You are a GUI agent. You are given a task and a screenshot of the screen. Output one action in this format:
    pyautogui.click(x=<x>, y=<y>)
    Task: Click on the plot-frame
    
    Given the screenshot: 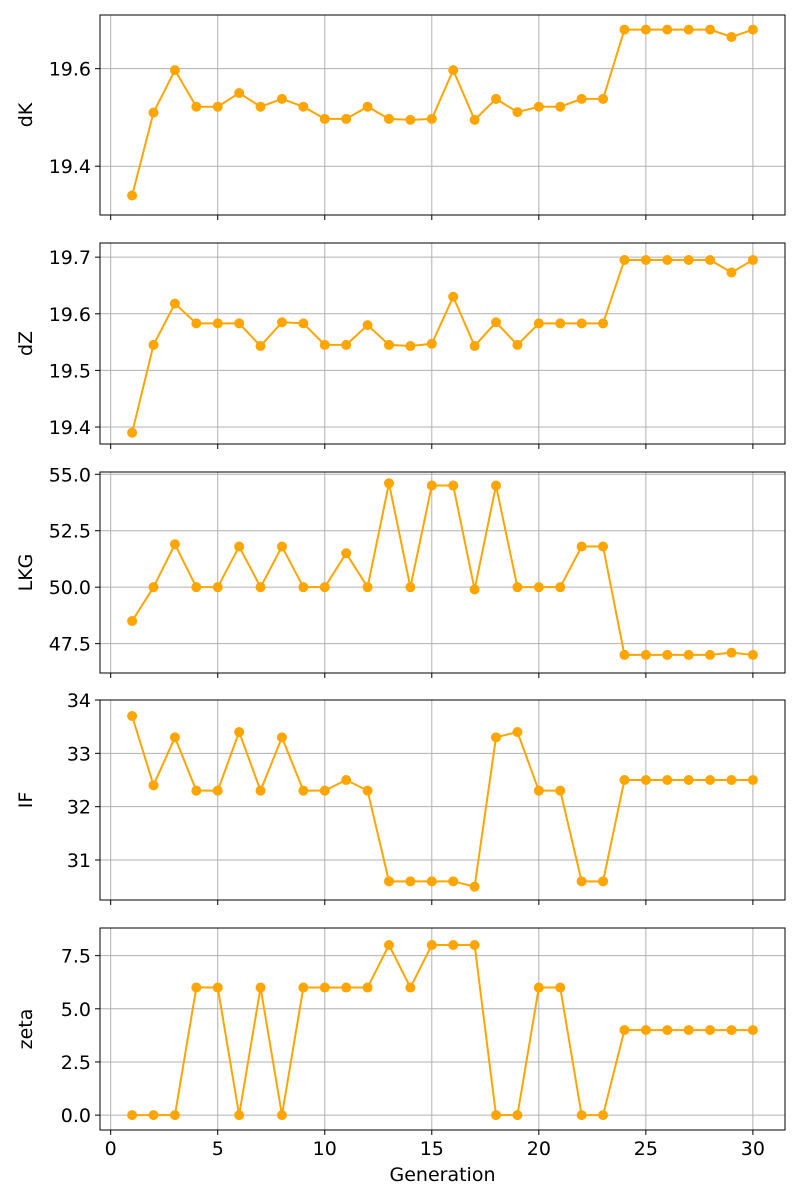 What is the action you would take?
    pyautogui.click(x=442, y=1029)
    